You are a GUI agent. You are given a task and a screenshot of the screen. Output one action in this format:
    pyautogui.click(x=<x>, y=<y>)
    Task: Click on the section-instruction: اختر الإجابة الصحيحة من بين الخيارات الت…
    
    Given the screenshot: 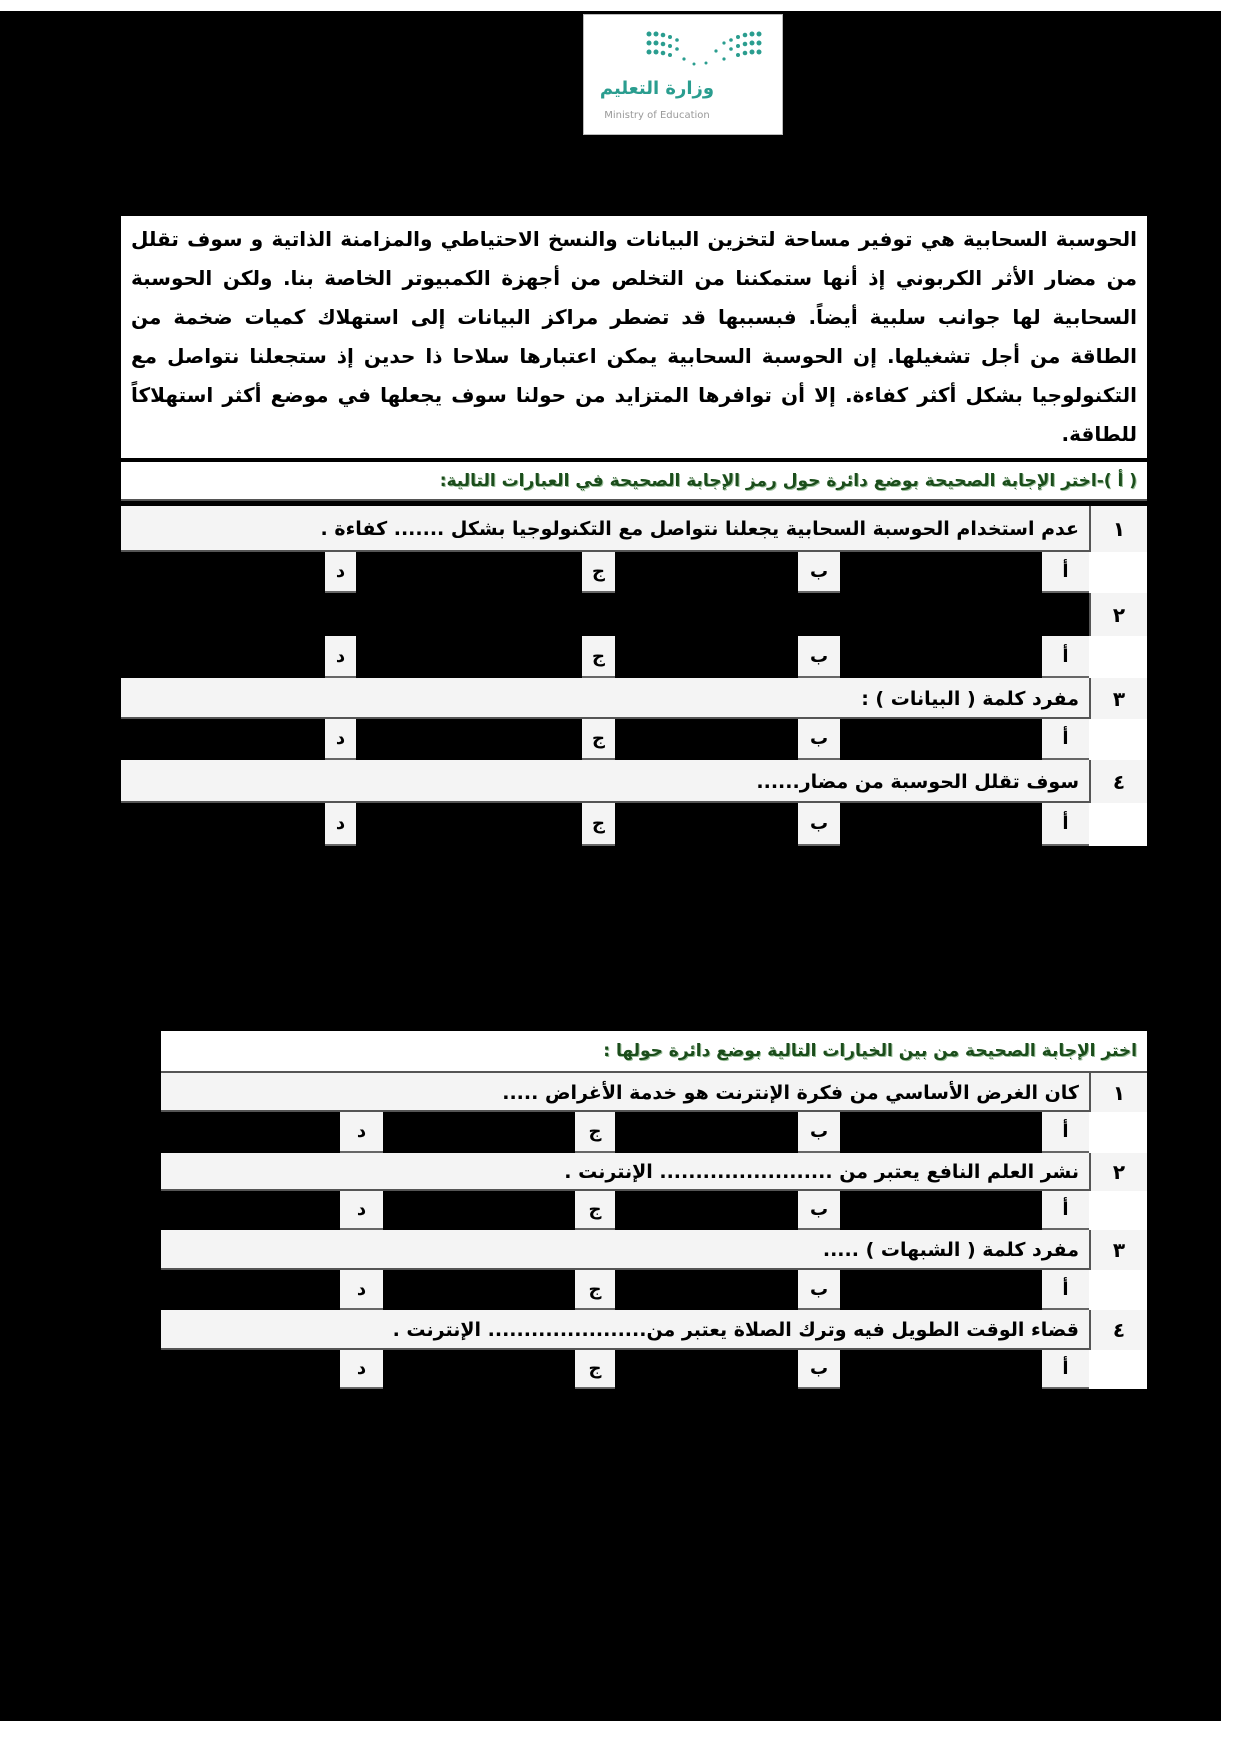 What is the action you would take?
    pyautogui.click(x=654, y=1052)
    